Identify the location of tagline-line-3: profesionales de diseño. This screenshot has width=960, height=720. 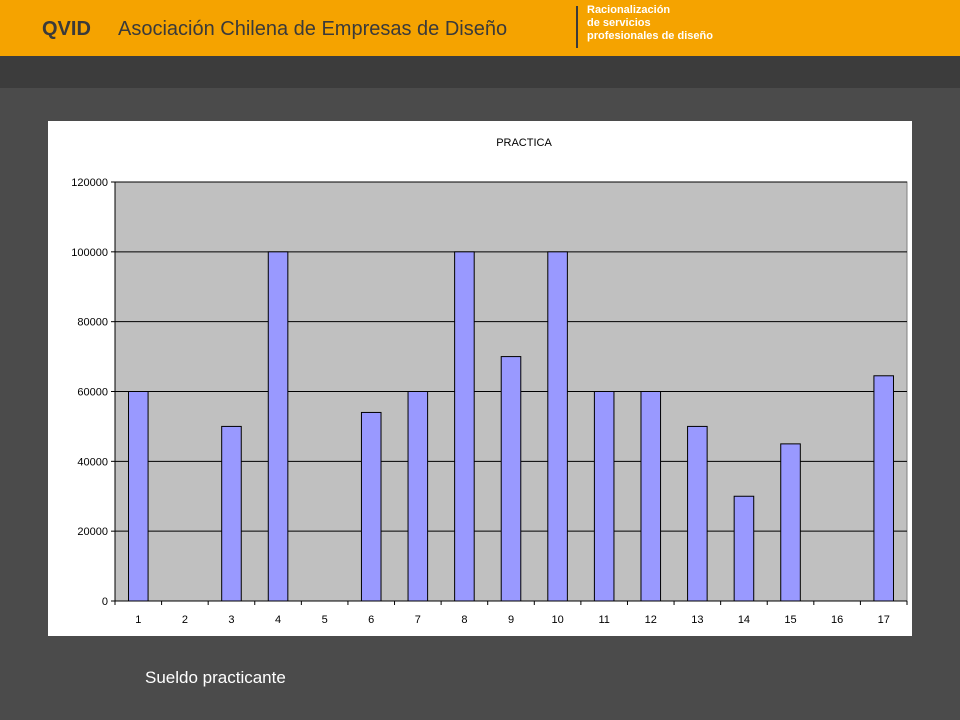
(650, 36).